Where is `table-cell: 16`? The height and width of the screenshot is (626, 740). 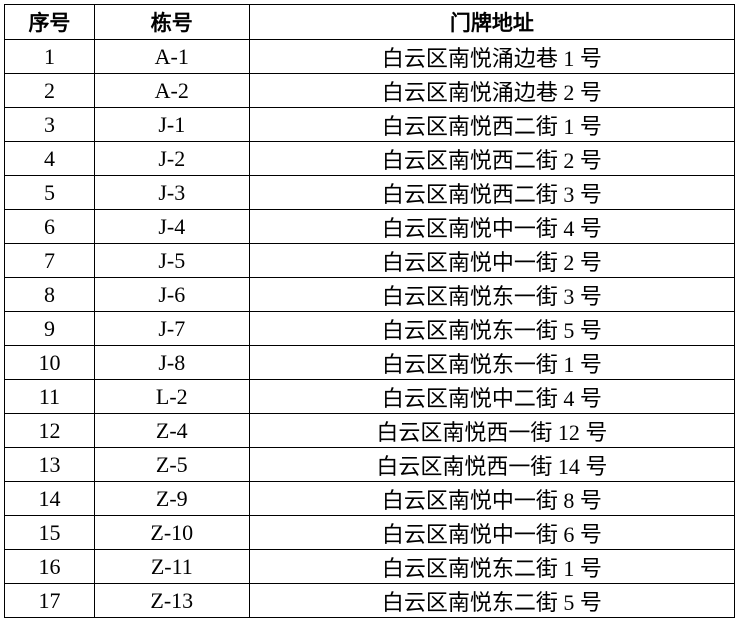 table-cell: 16 is located at coordinates (49, 566).